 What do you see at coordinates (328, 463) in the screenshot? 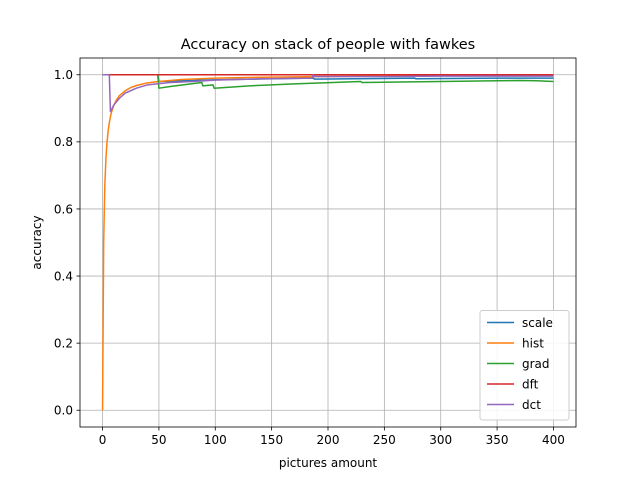
I see `x-axis-label: pictures amount` at bounding box center [328, 463].